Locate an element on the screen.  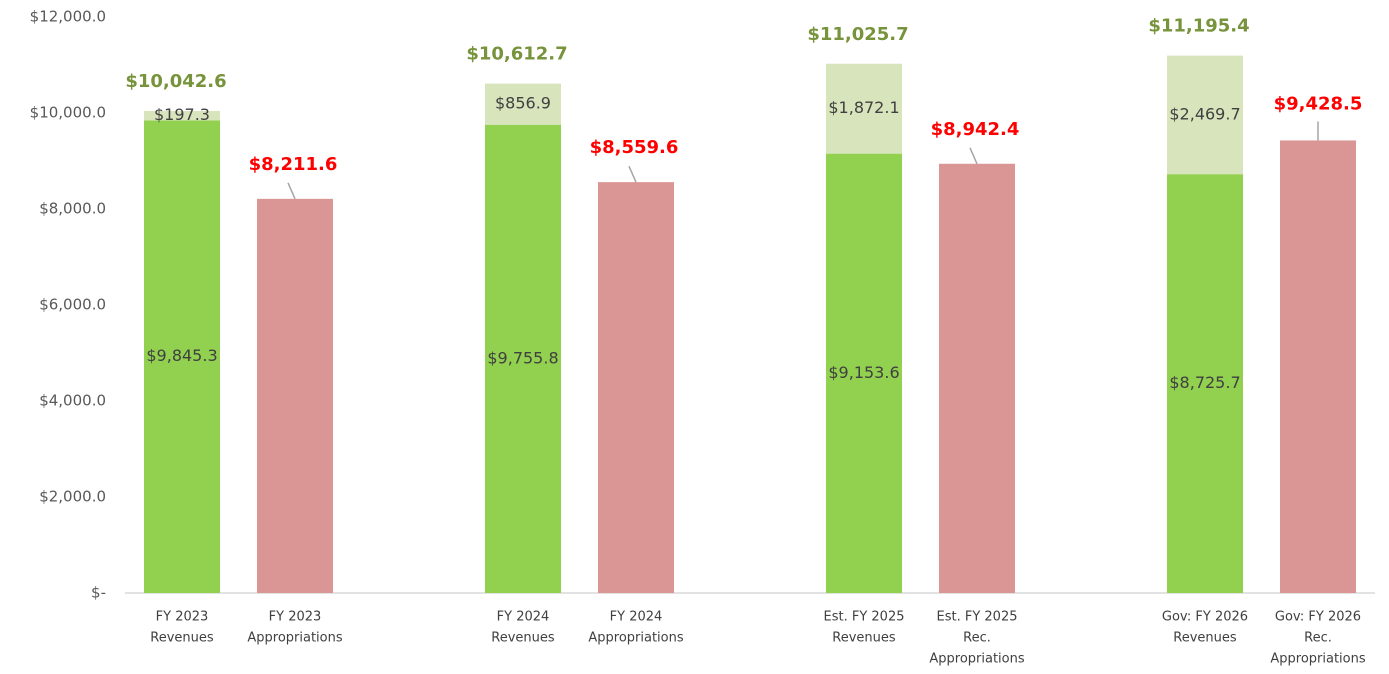
total-label: $10,612.7 is located at coordinates (516, 54).